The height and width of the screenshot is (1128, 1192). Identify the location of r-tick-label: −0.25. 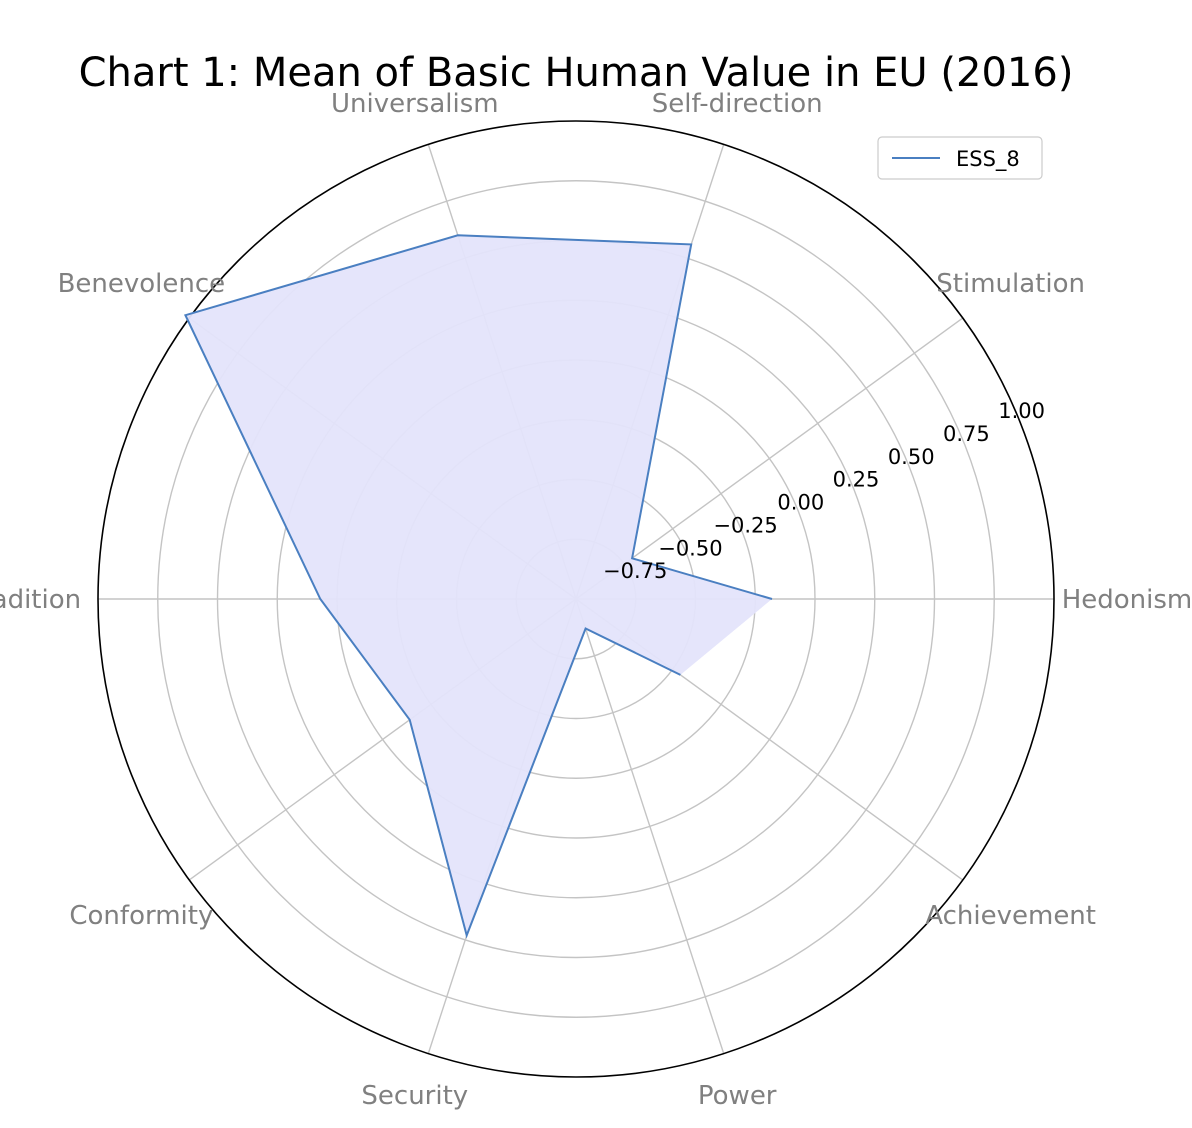
(745, 525).